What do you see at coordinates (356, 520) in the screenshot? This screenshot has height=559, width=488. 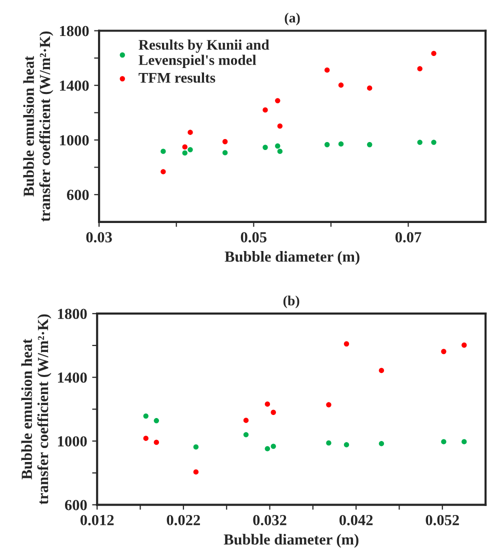 I see `x-tick-label: 0.042` at bounding box center [356, 520].